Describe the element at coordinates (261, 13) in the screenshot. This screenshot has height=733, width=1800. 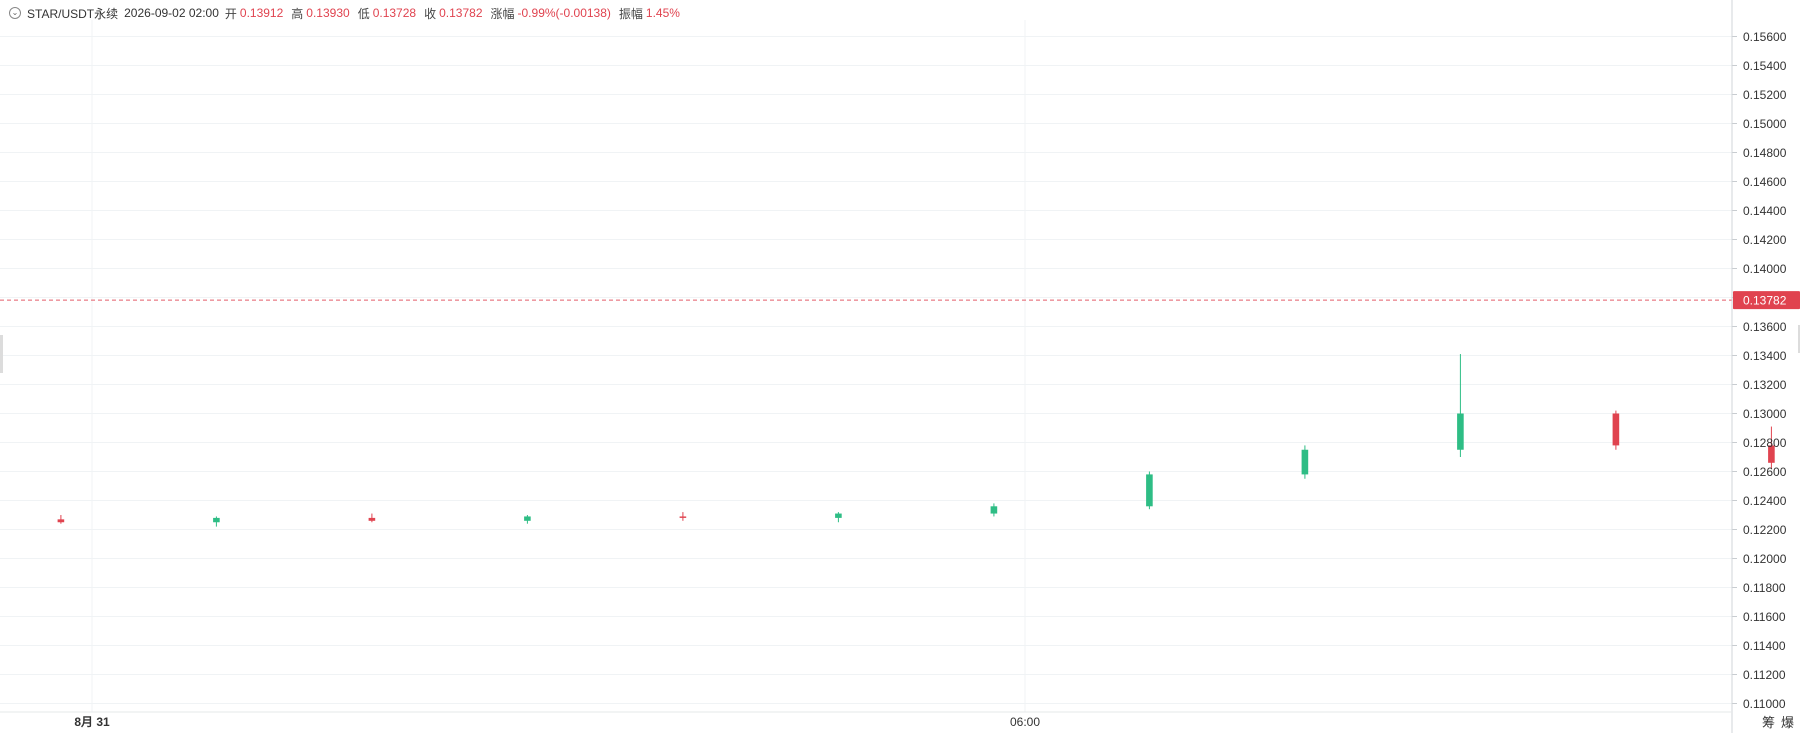
I see `open-value: 0.13912` at that location.